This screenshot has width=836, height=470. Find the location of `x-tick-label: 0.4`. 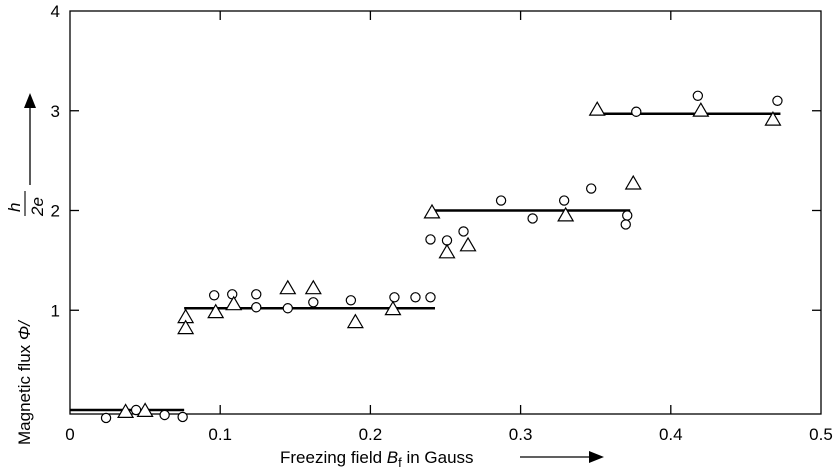

x-tick-label: 0.4 is located at coordinates (671, 434).